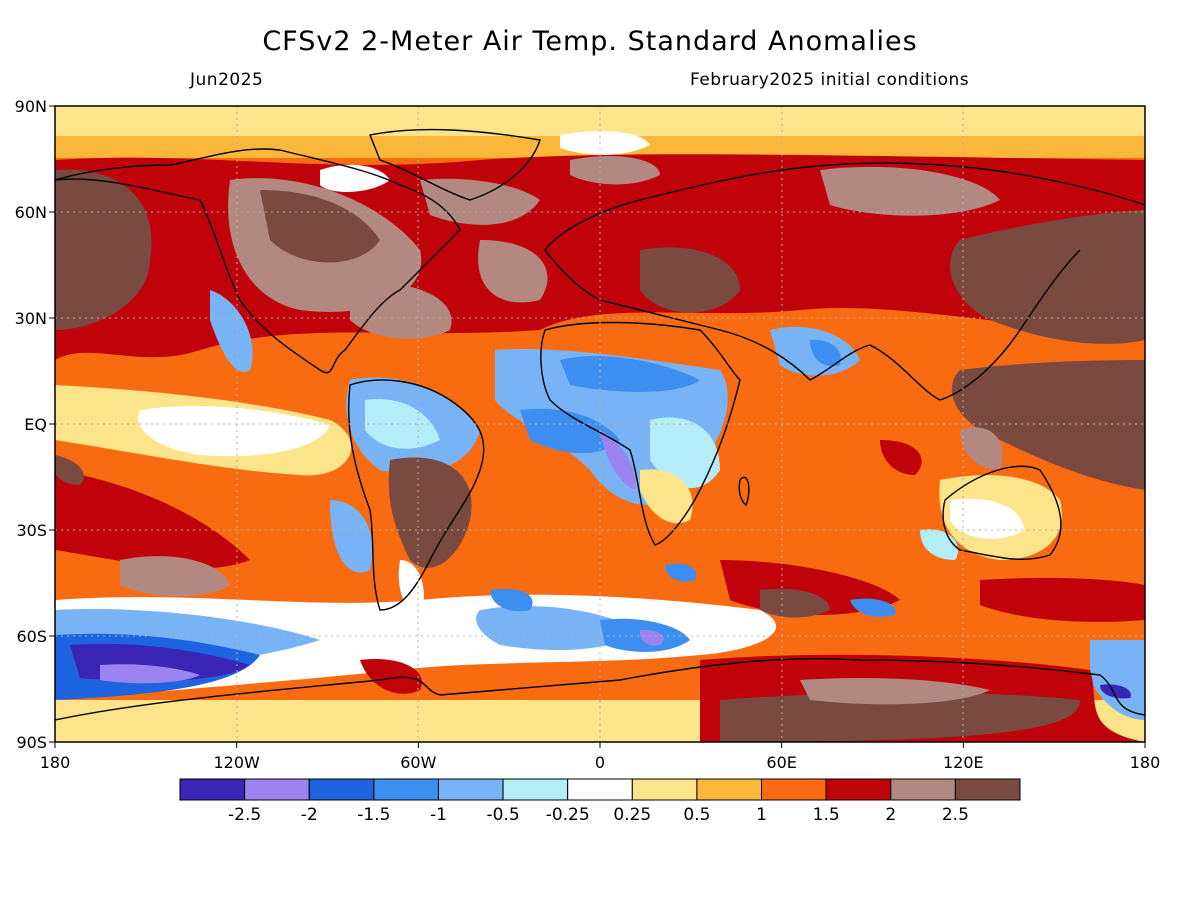 This screenshot has width=1200, height=904. I want to click on lat-tick-label: 90N, so click(31, 106).